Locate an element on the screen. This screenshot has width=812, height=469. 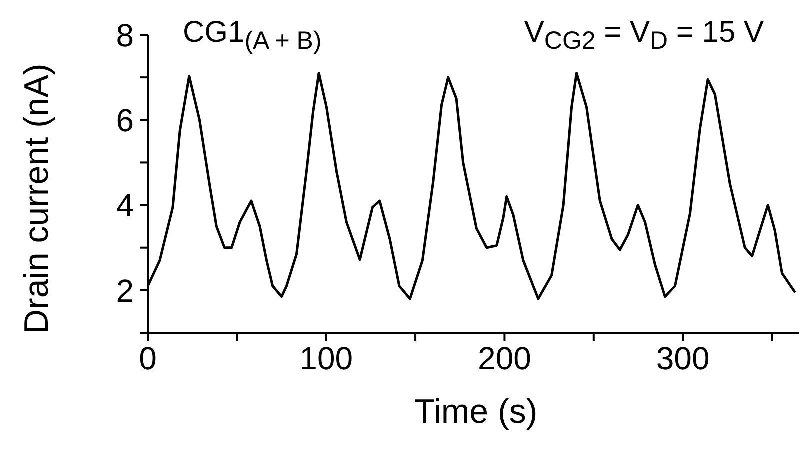
y-tick-label: 2 is located at coordinates (125, 290).